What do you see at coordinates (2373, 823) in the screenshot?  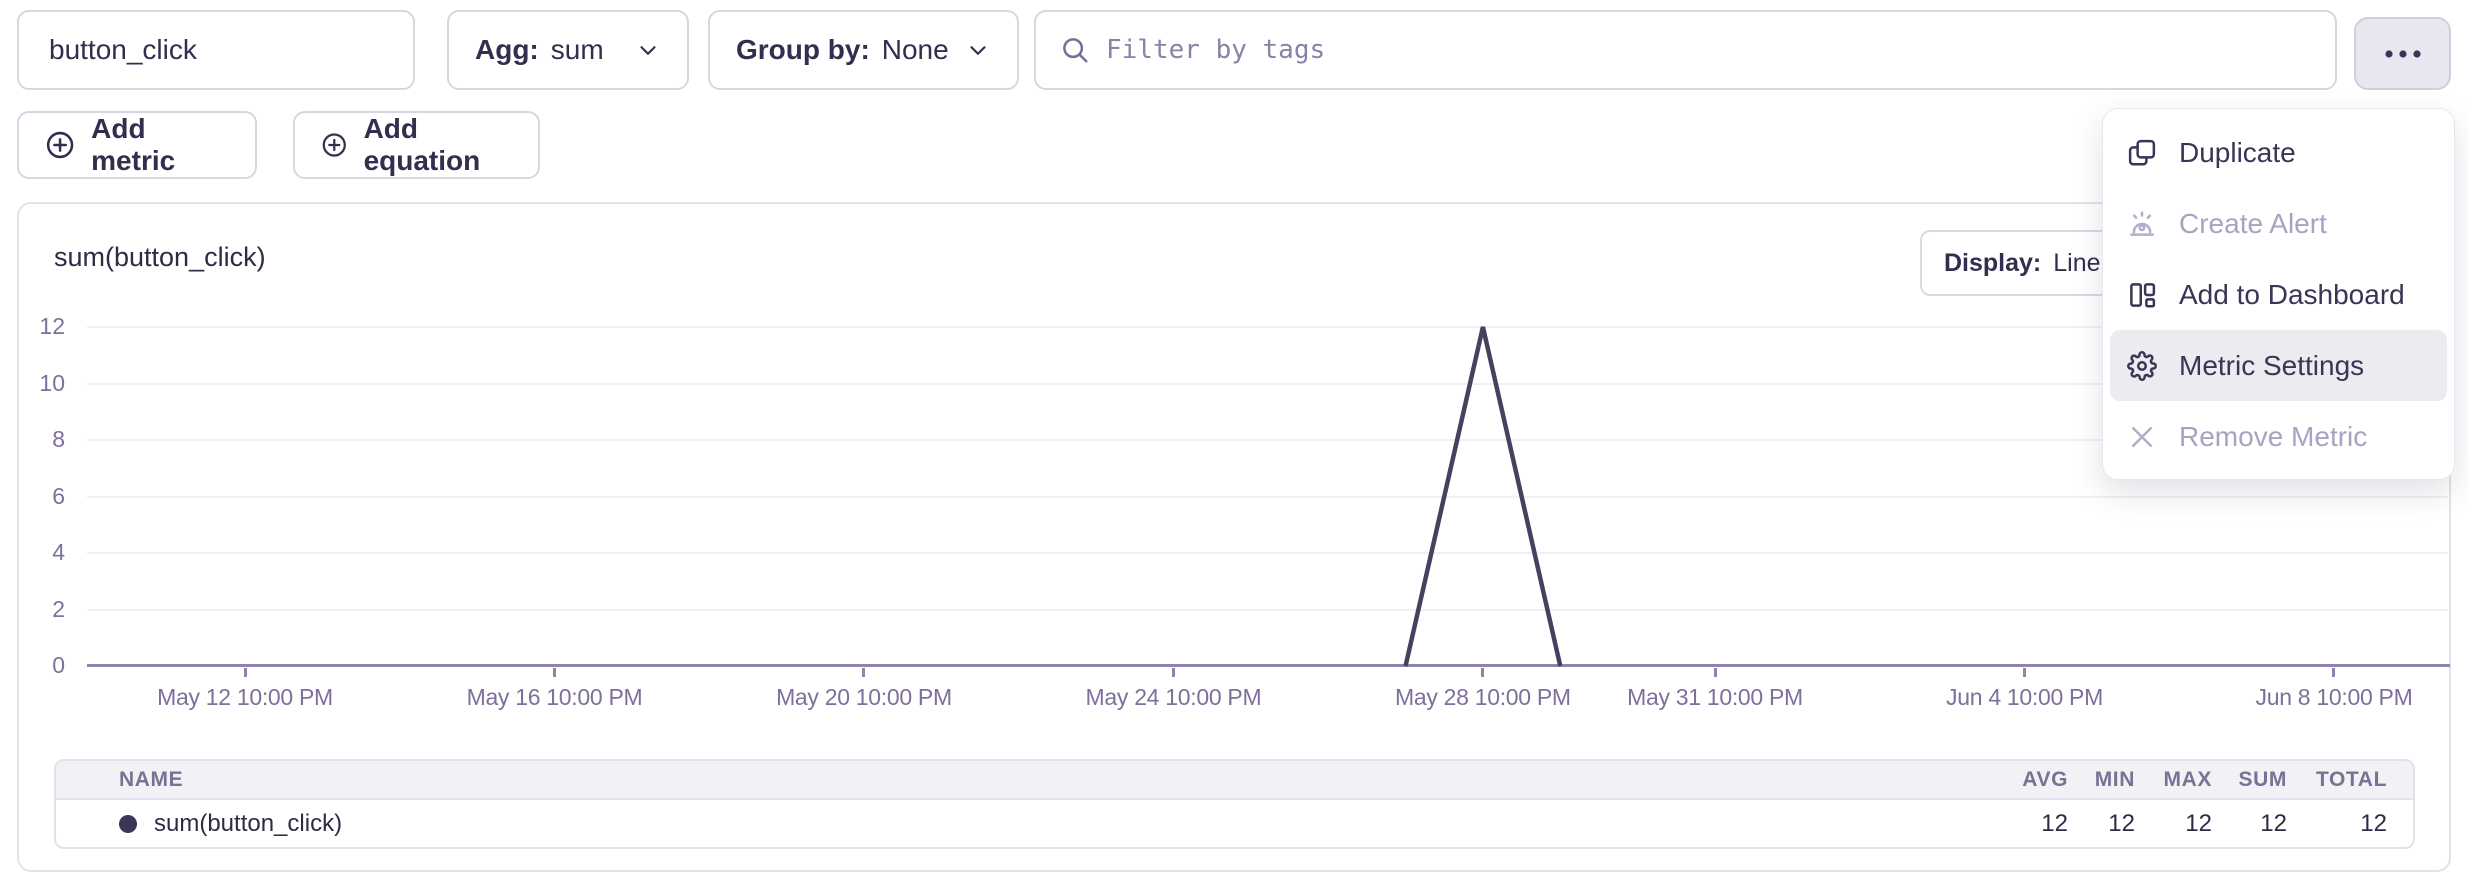 I see `total-value: 12` at bounding box center [2373, 823].